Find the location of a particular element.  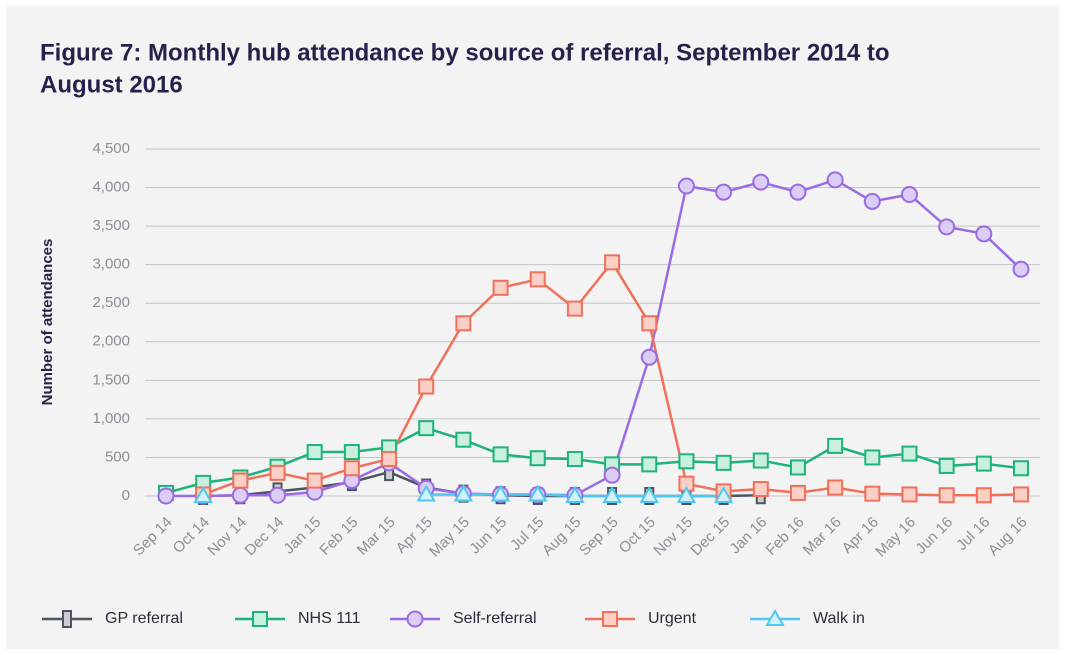

y-tick-label: 4,000 is located at coordinates (111, 187).